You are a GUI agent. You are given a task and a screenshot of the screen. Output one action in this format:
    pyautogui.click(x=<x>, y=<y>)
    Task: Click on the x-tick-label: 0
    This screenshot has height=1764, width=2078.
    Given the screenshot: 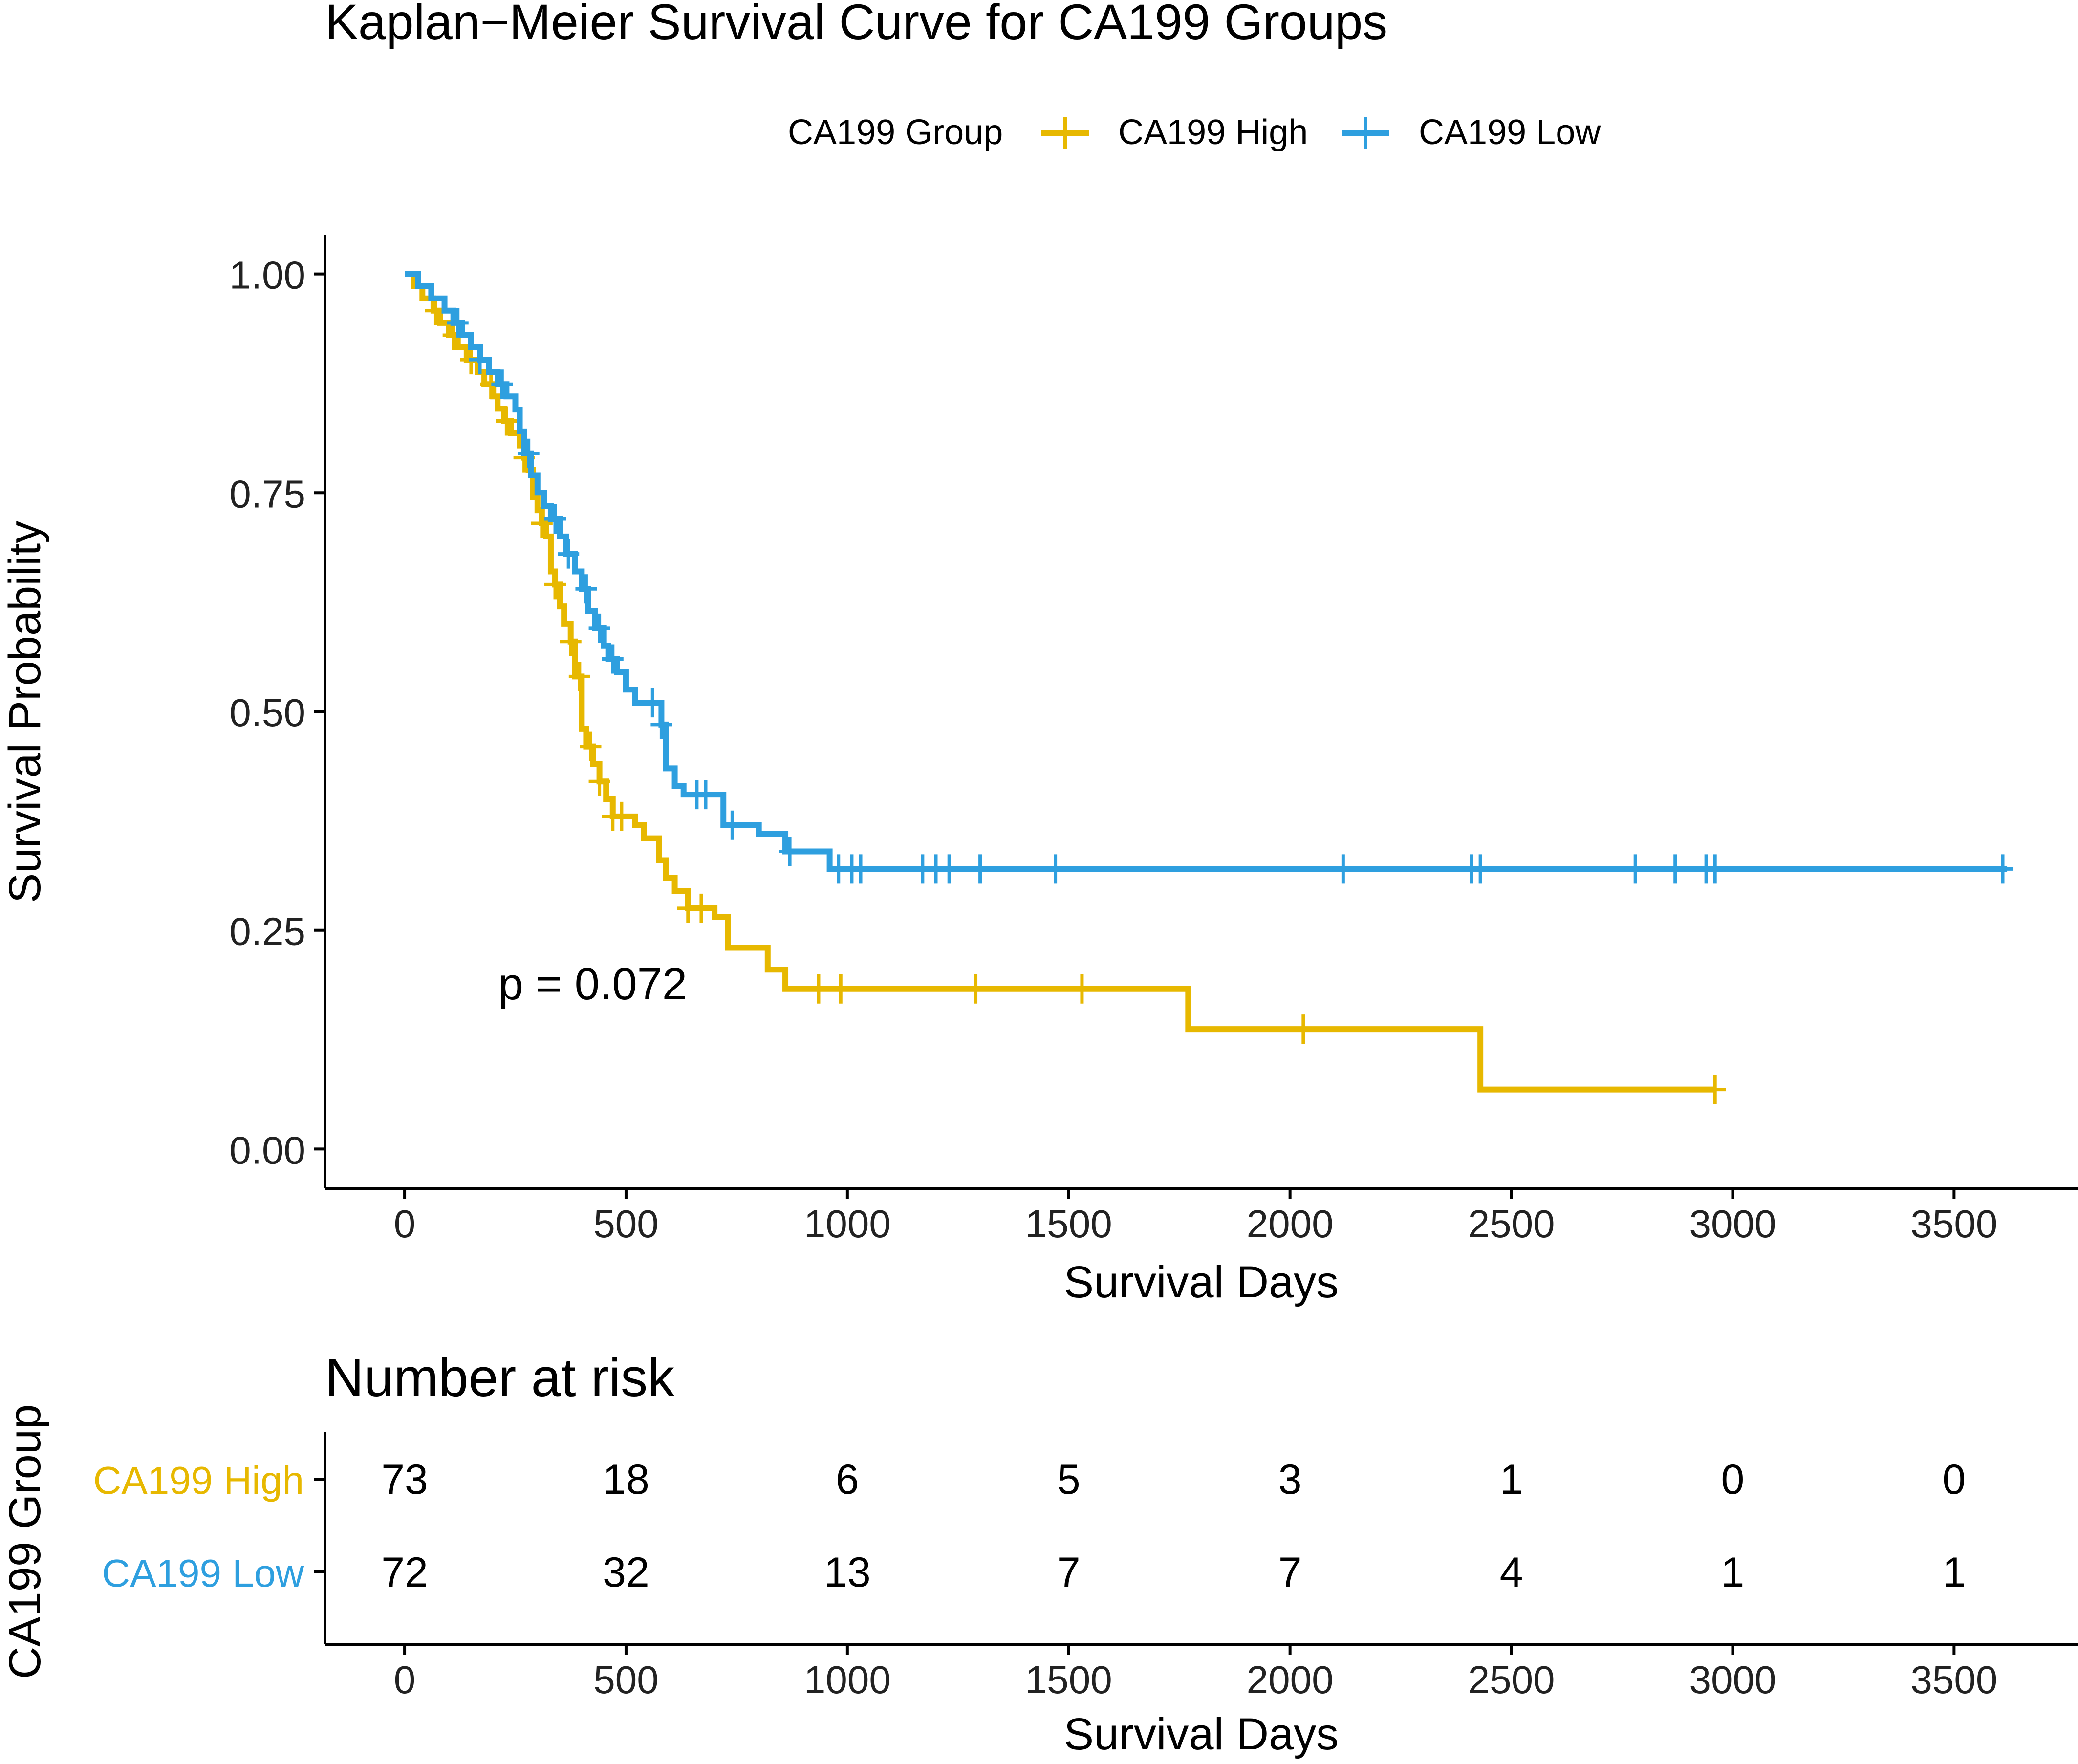 What is the action you would take?
    pyautogui.click(x=405, y=1224)
    